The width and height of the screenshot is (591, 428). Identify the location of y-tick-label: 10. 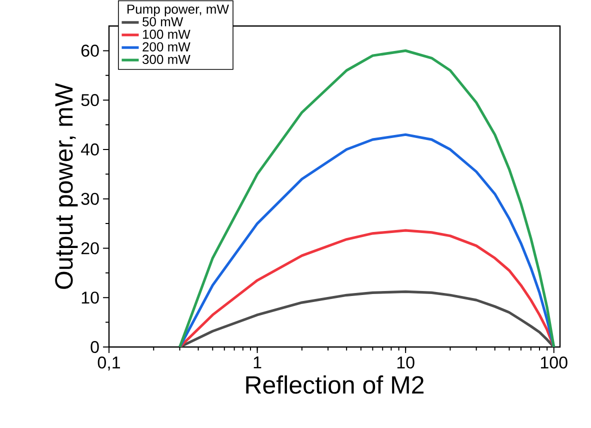
(90, 298).